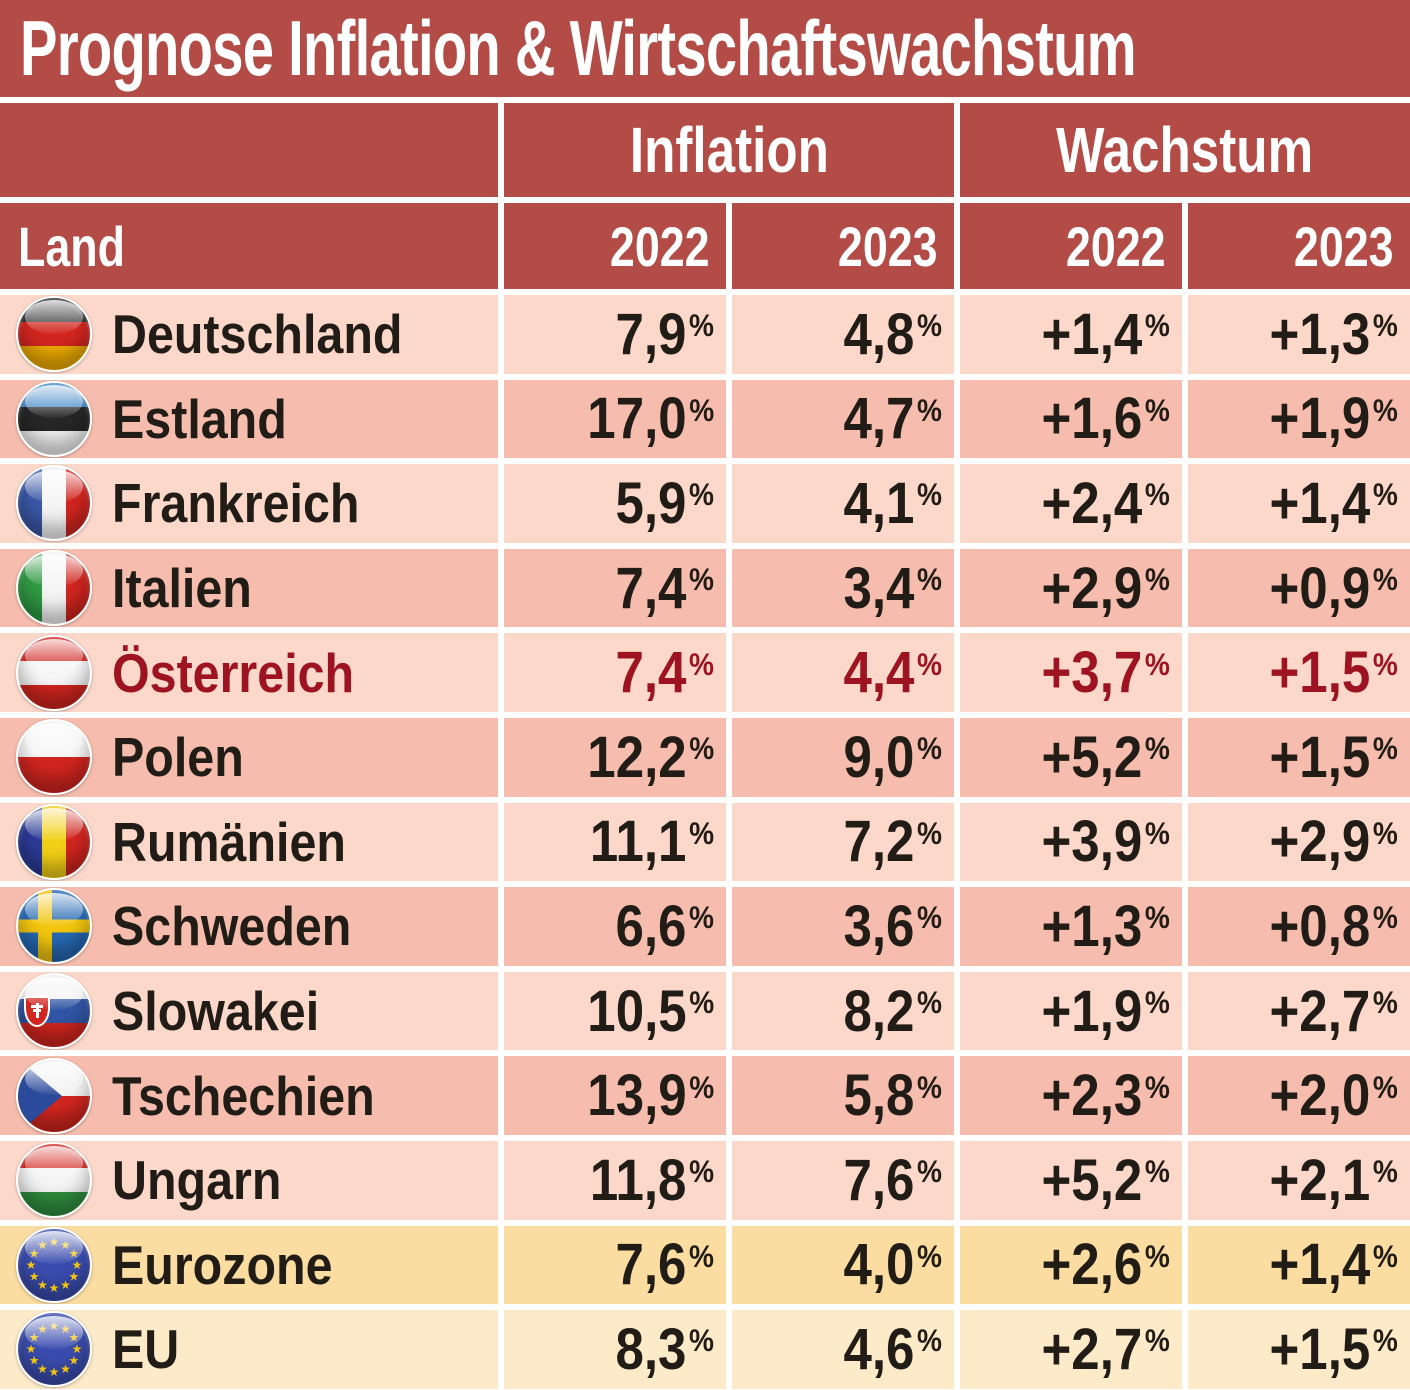  I want to click on frankreich-cell-growth-2022: +2,4%, so click(1071, 503).